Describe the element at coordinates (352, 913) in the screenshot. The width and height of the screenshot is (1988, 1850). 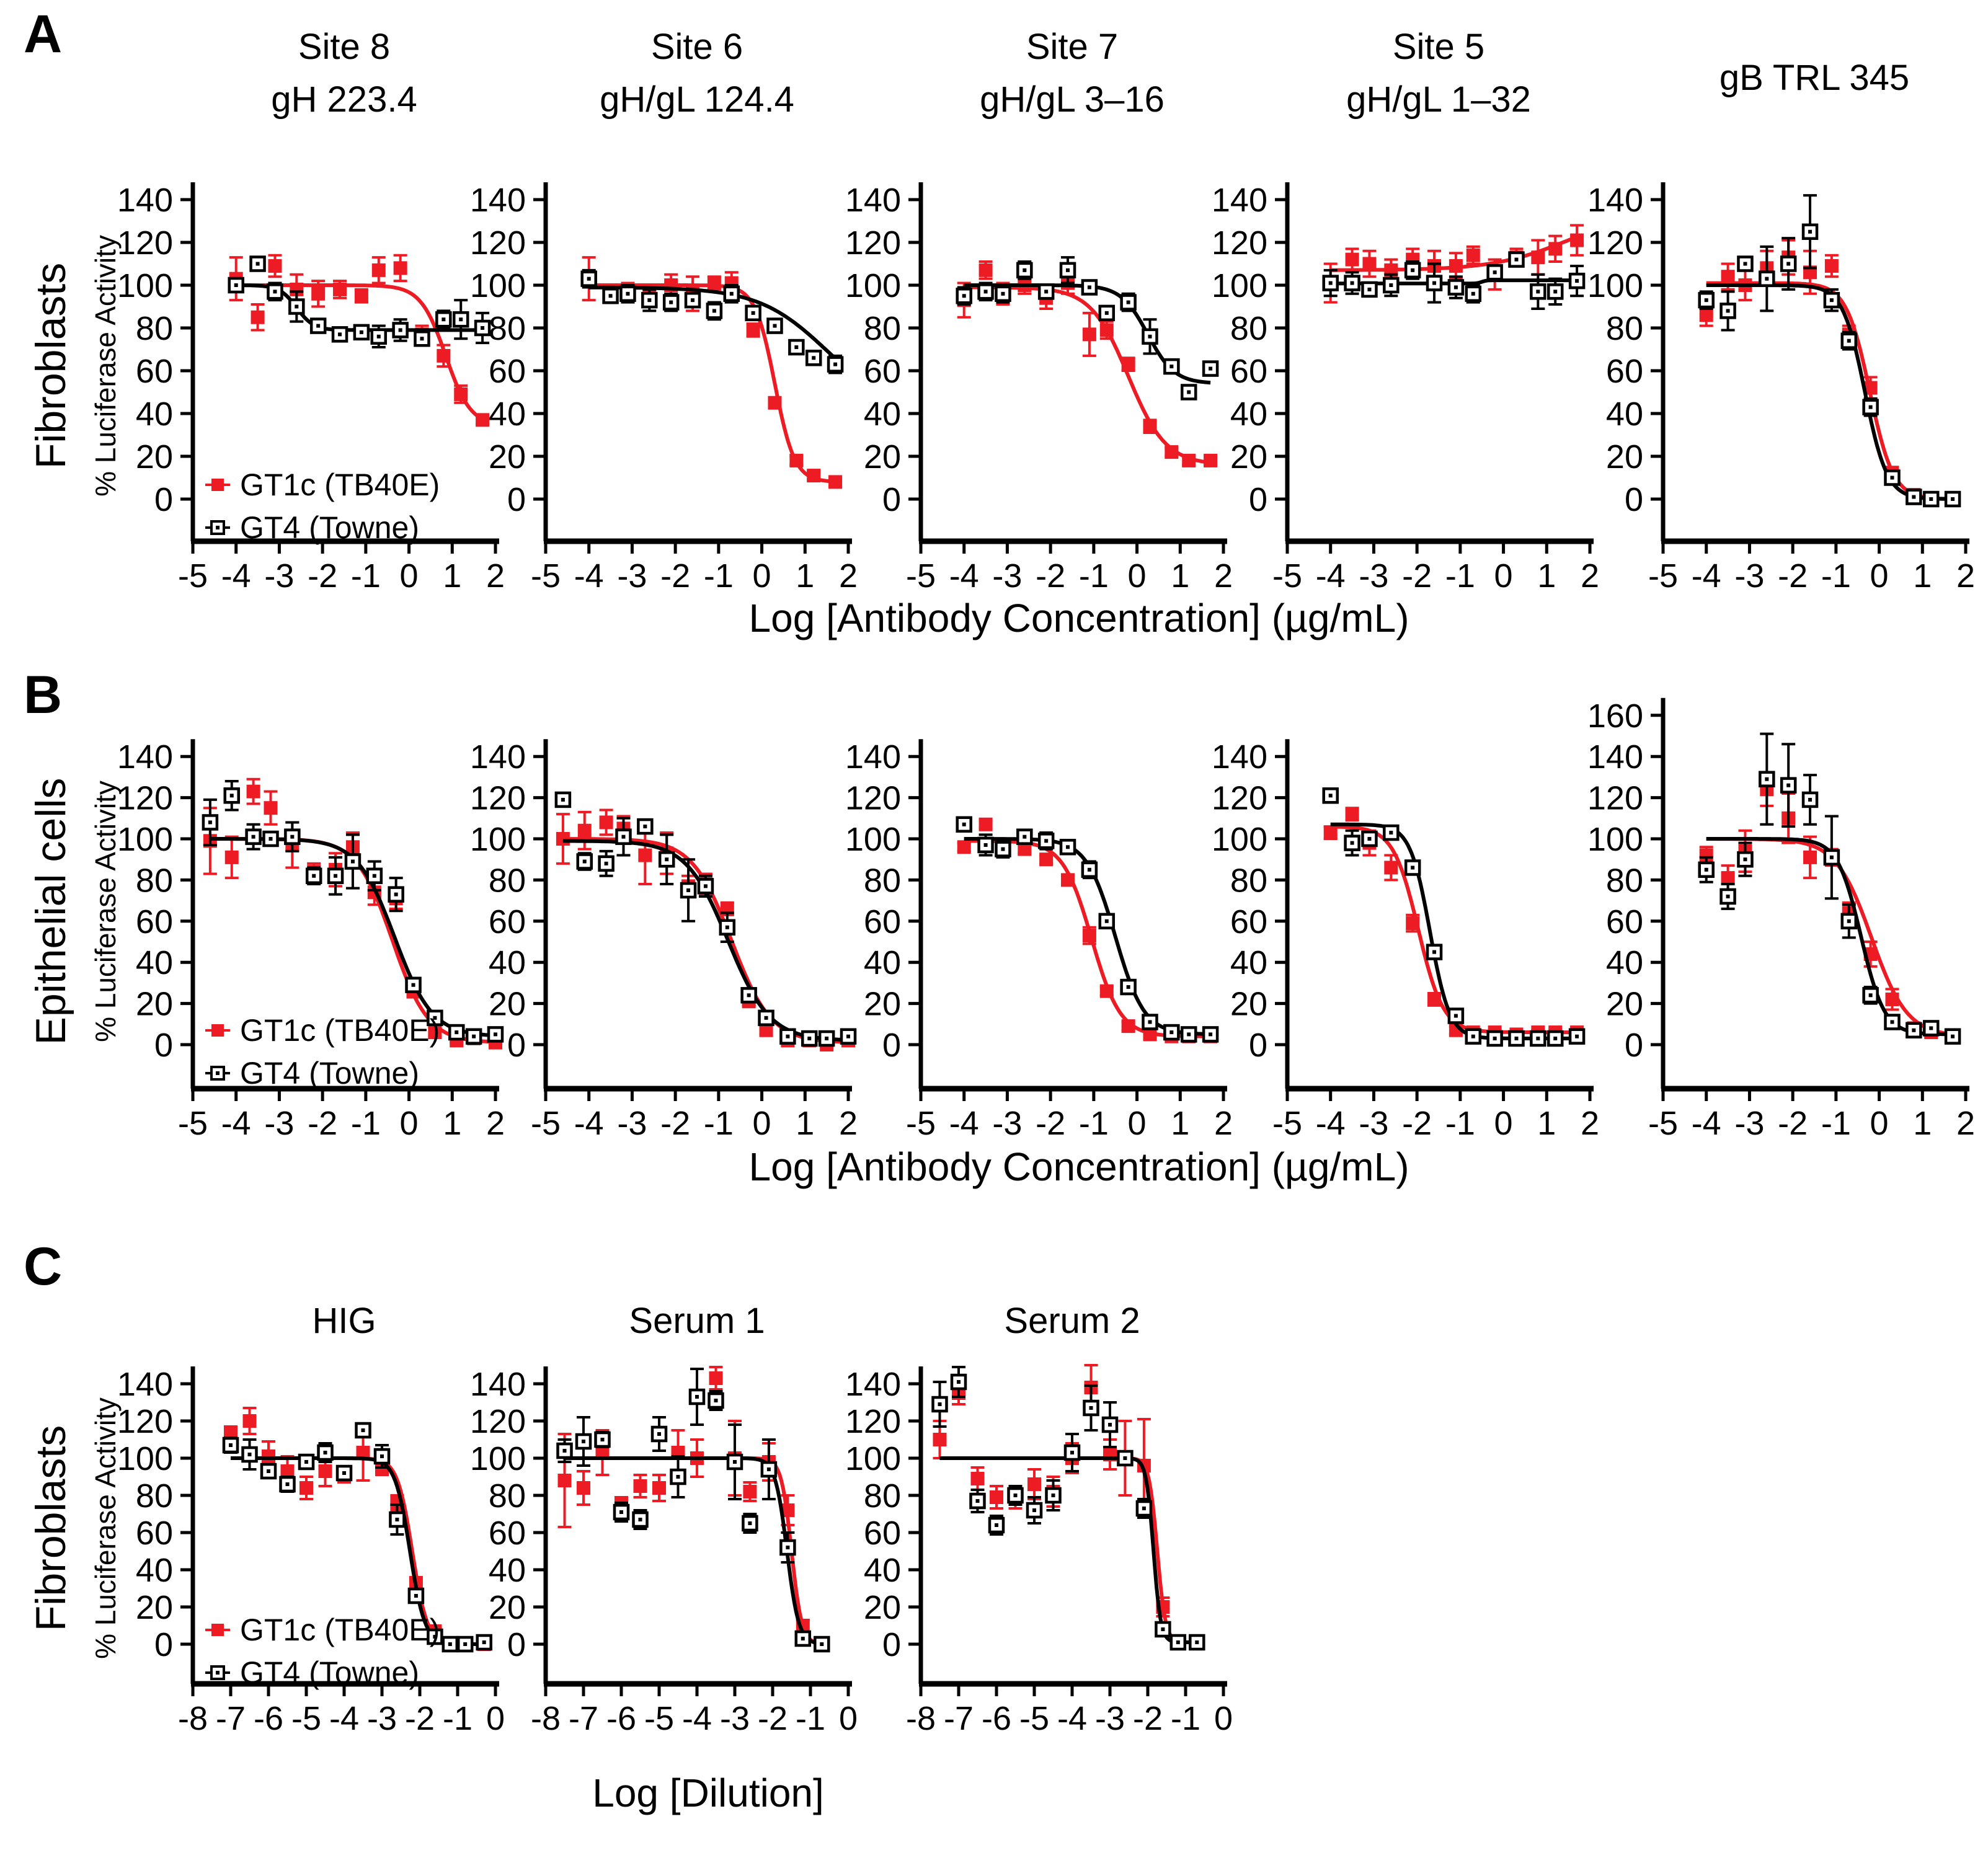
I see `series-gt1c` at that location.